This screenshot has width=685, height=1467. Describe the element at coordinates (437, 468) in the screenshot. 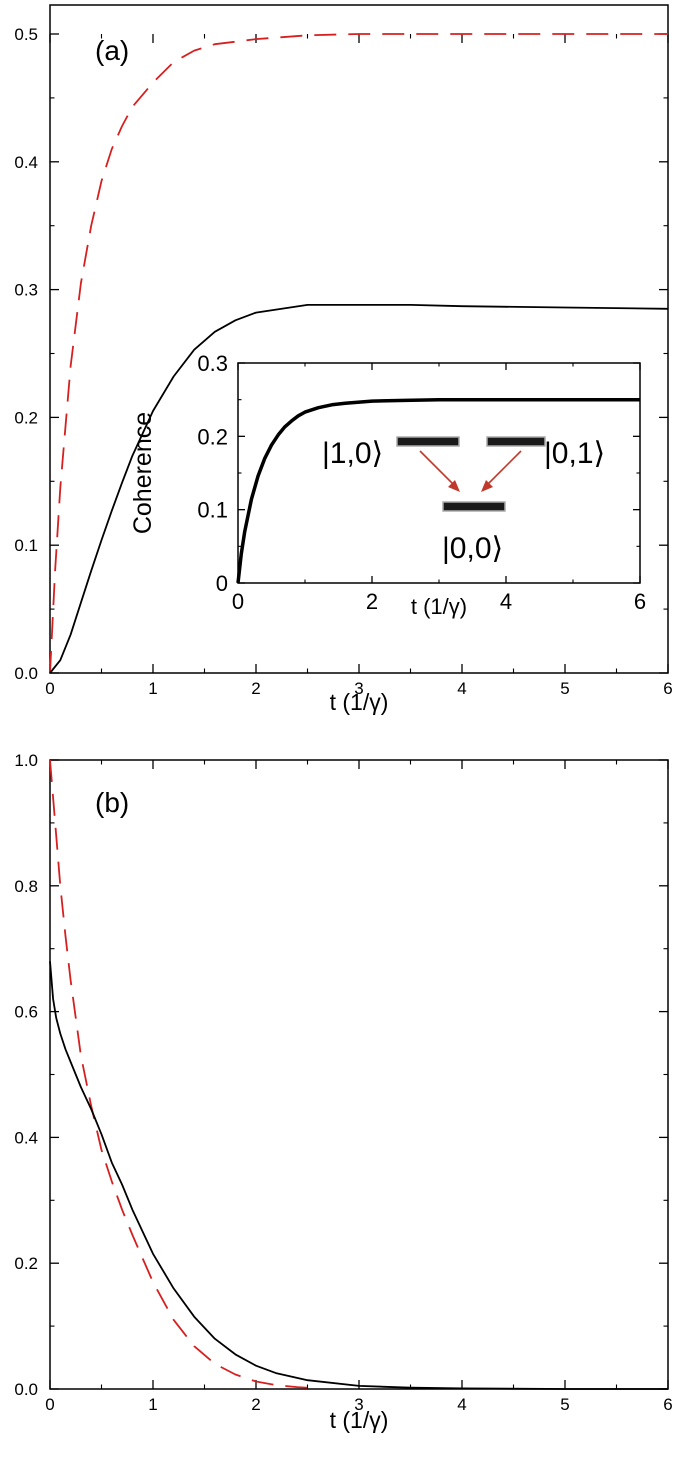

I see `decay-arrow-left` at that location.